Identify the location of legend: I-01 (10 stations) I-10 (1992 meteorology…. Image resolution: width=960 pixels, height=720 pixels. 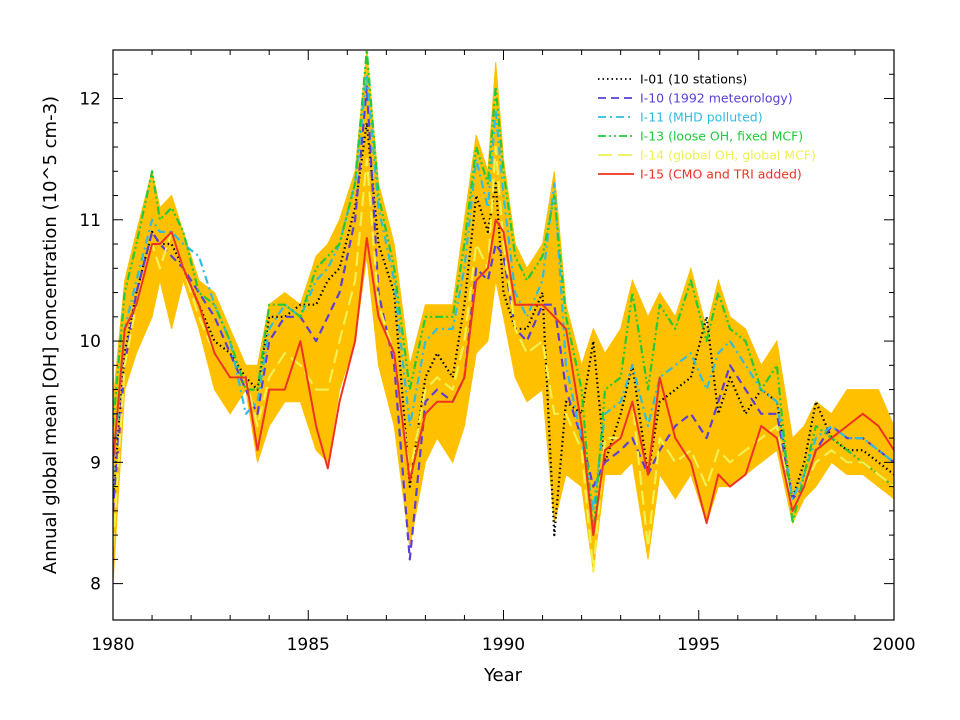
(707, 127).